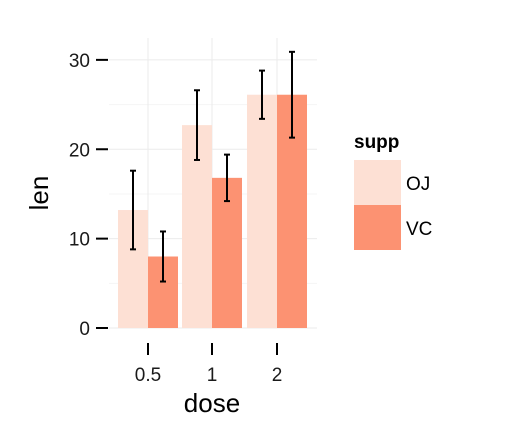  What do you see at coordinates (419, 229) in the screenshot?
I see `legend-label-VC: VC` at bounding box center [419, 229].